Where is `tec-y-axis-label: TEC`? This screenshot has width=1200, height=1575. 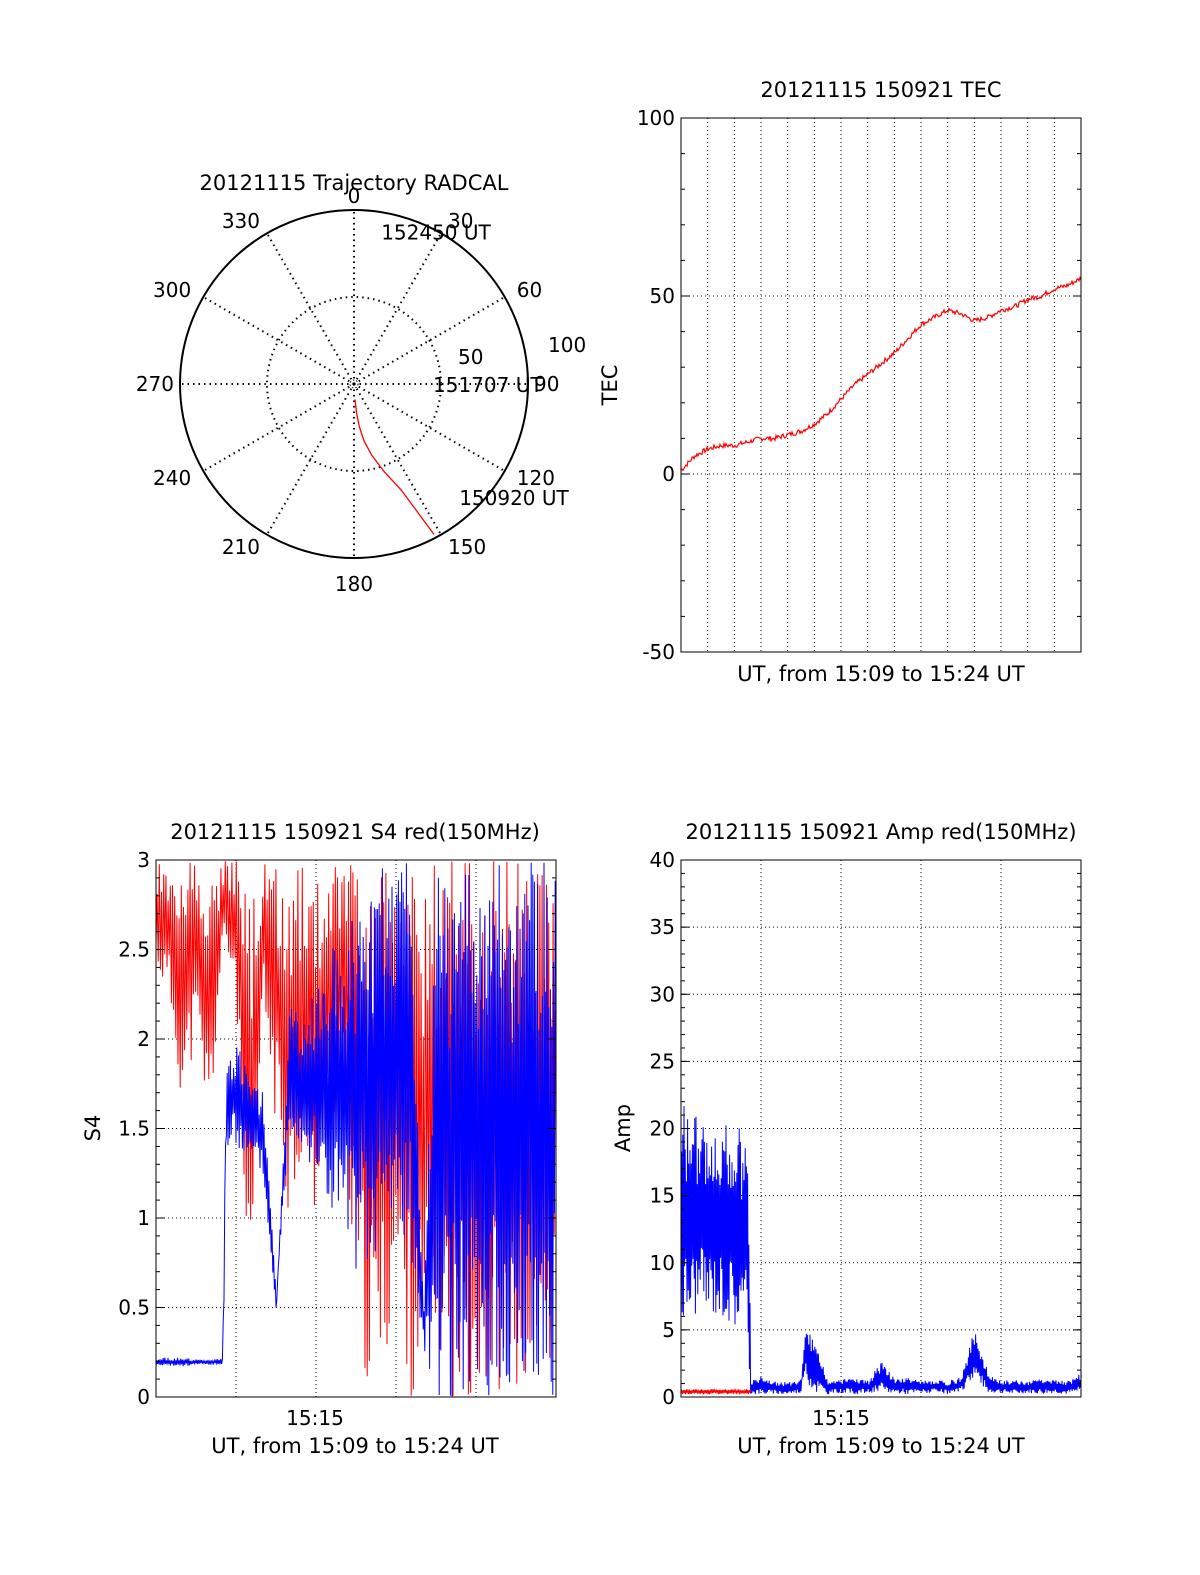 tec-y-axis-label: TEC is located at coordinates (610, 386).